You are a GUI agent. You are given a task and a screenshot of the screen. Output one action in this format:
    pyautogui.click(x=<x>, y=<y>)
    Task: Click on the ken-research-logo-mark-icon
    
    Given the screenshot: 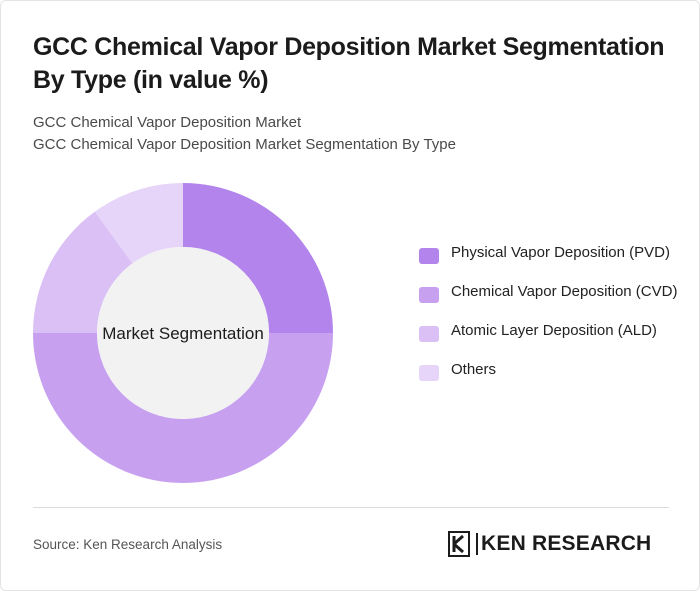 What is the action you would take?
    pyautogui.click(x=459, y=544)
    